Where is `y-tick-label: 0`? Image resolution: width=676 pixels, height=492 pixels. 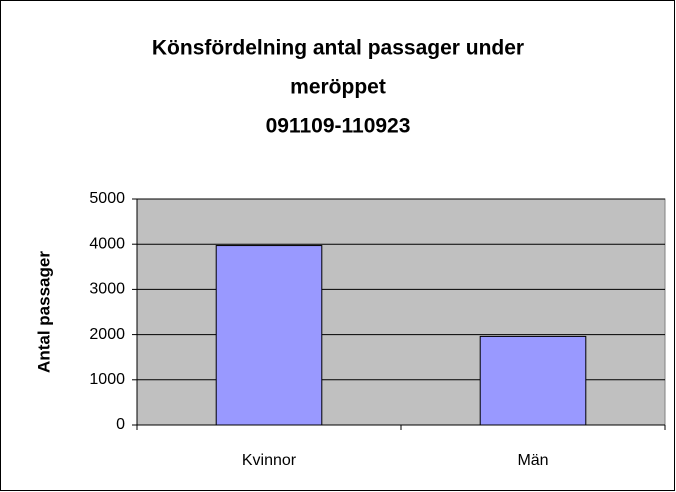 y-tick-label: 0 is located at coordinates (120, 424).